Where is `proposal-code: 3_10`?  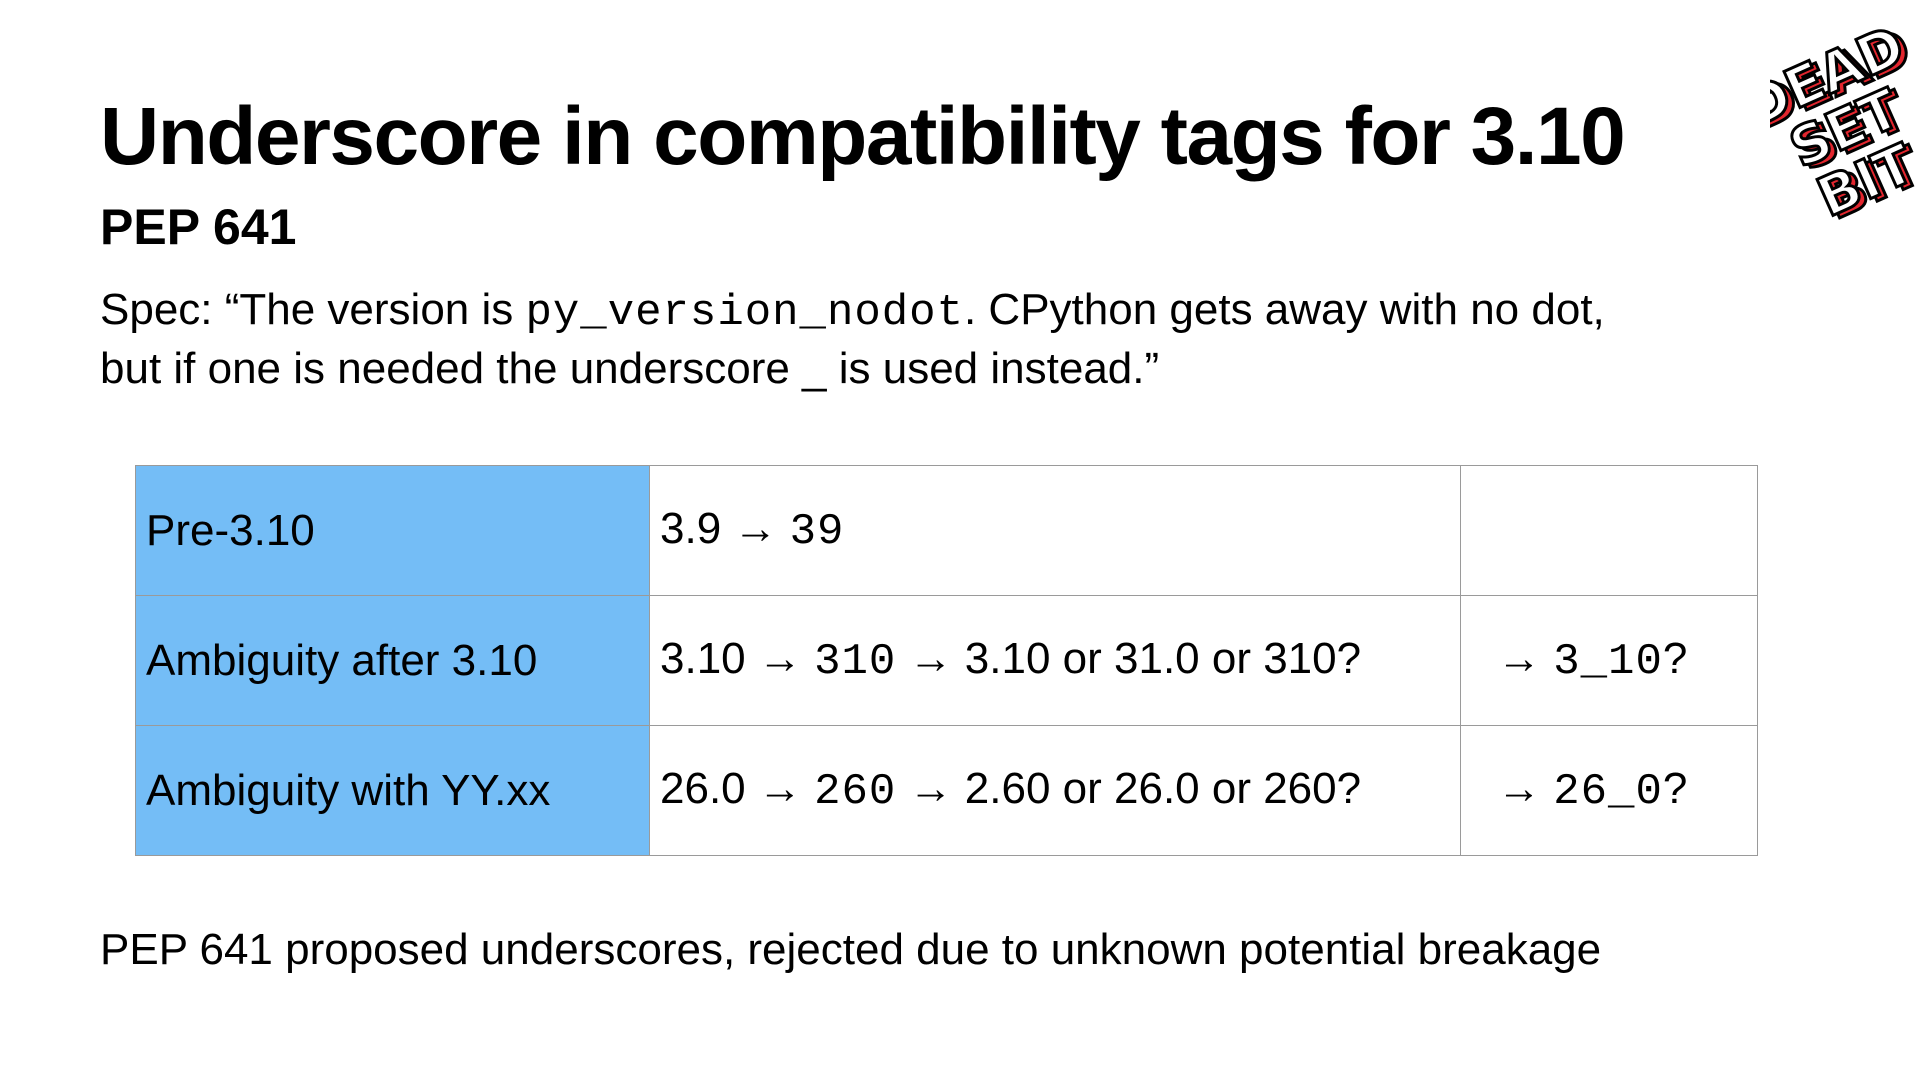 proposal-code: 3_10 is located at coordinates (1608, 662).